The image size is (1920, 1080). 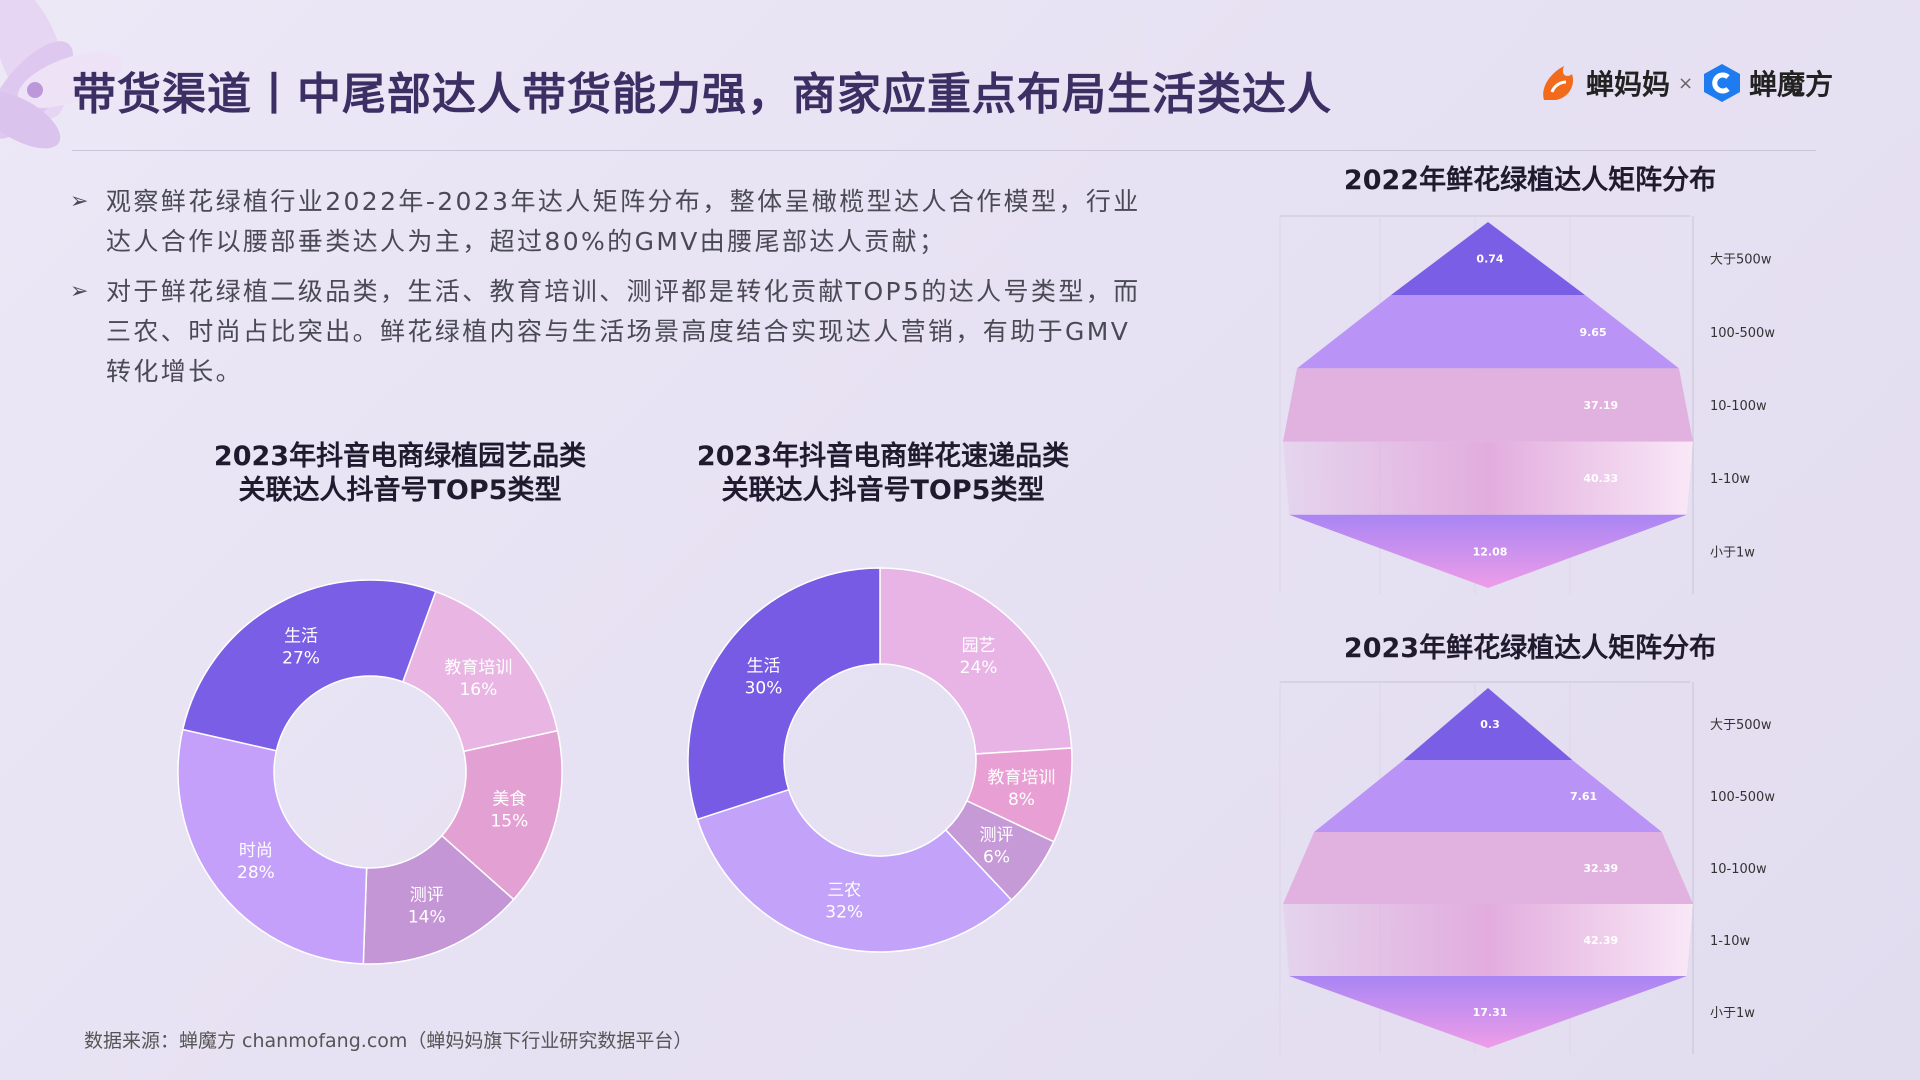 What do you see at coordinates (883, 456) in the screenshot?
I see `donut2-title-line1: 2023年抖音电商鲜花速递品类` at bounding box center [883, 456].